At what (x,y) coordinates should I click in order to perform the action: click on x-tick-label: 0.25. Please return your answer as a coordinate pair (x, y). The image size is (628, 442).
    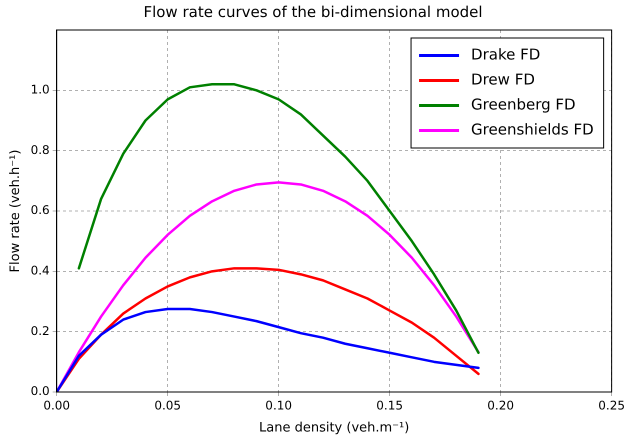
    Looking at the image, I should click on (611, 405).